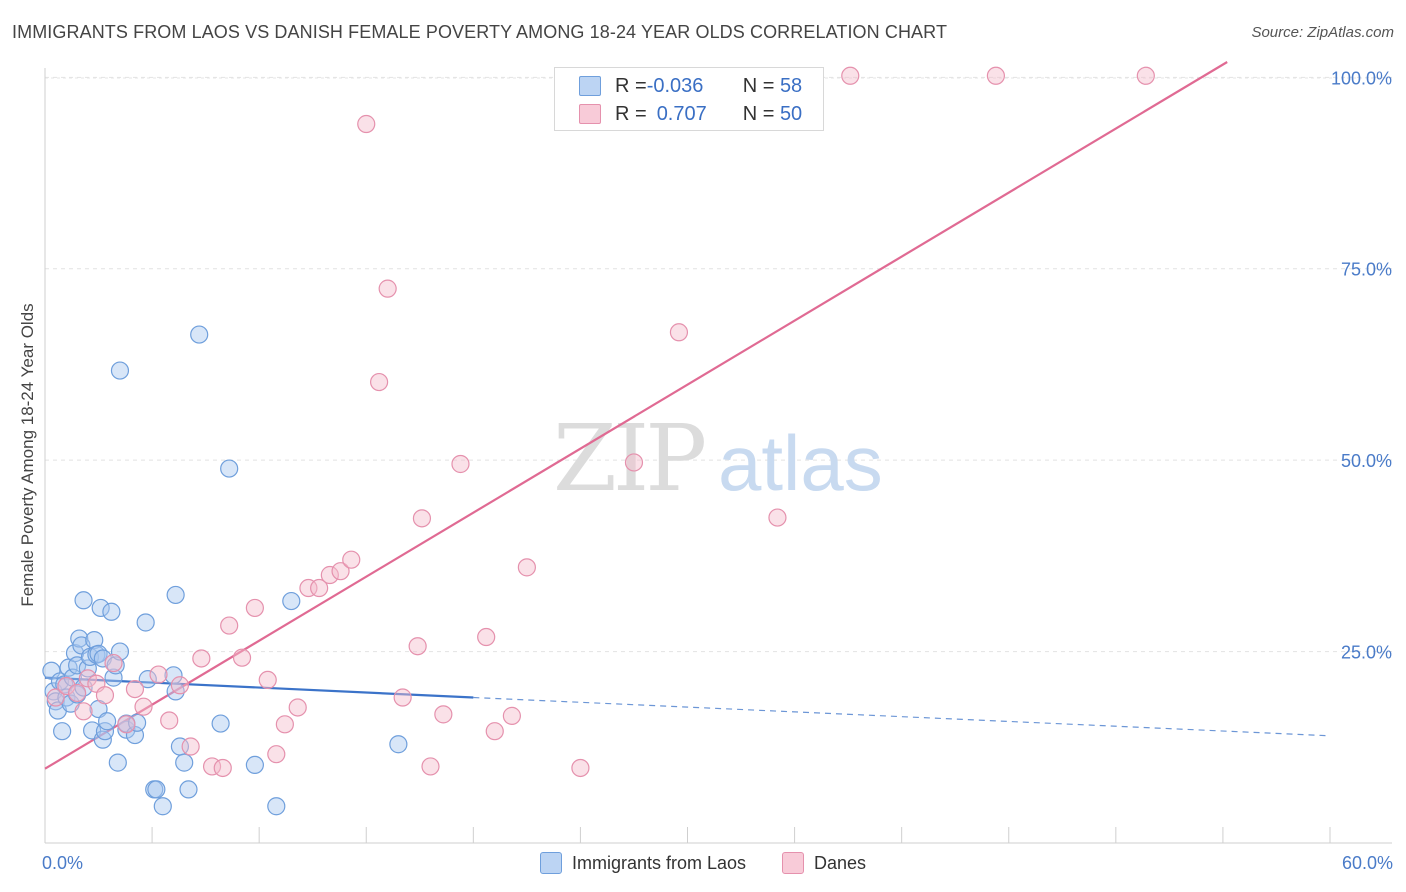 The height and width of the screenshot is (892, 1406). What do you see at coordinates (1322, 32) in the screenshot?
I see `source-credit: Source: ZipAtlas.com` at bounding box center [1322, 32].